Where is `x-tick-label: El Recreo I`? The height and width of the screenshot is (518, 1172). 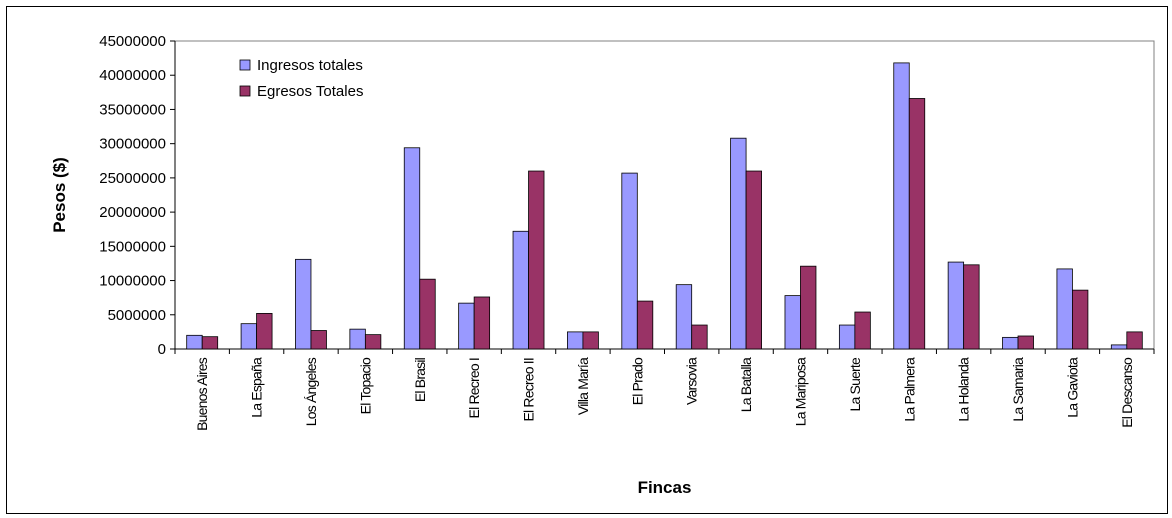 x-tick-label: El Recreo I is located at coordinates (474, 388).